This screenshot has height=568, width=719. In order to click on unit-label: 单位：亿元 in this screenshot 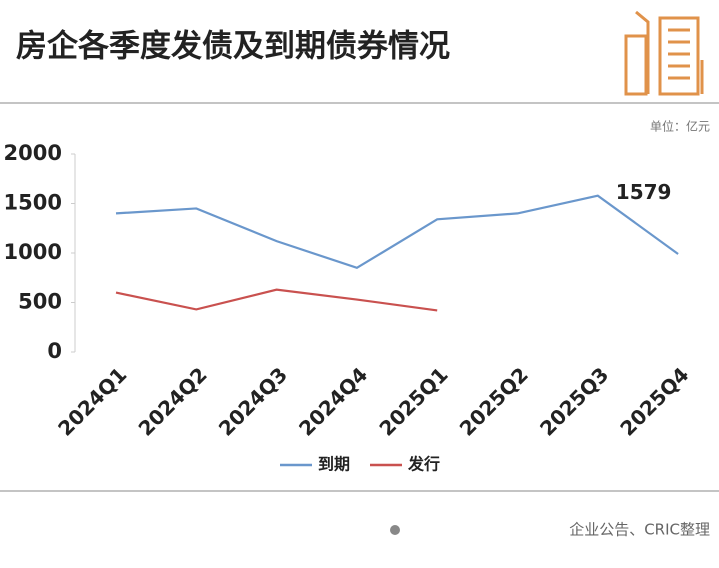, I will do `click(680, 126)`.